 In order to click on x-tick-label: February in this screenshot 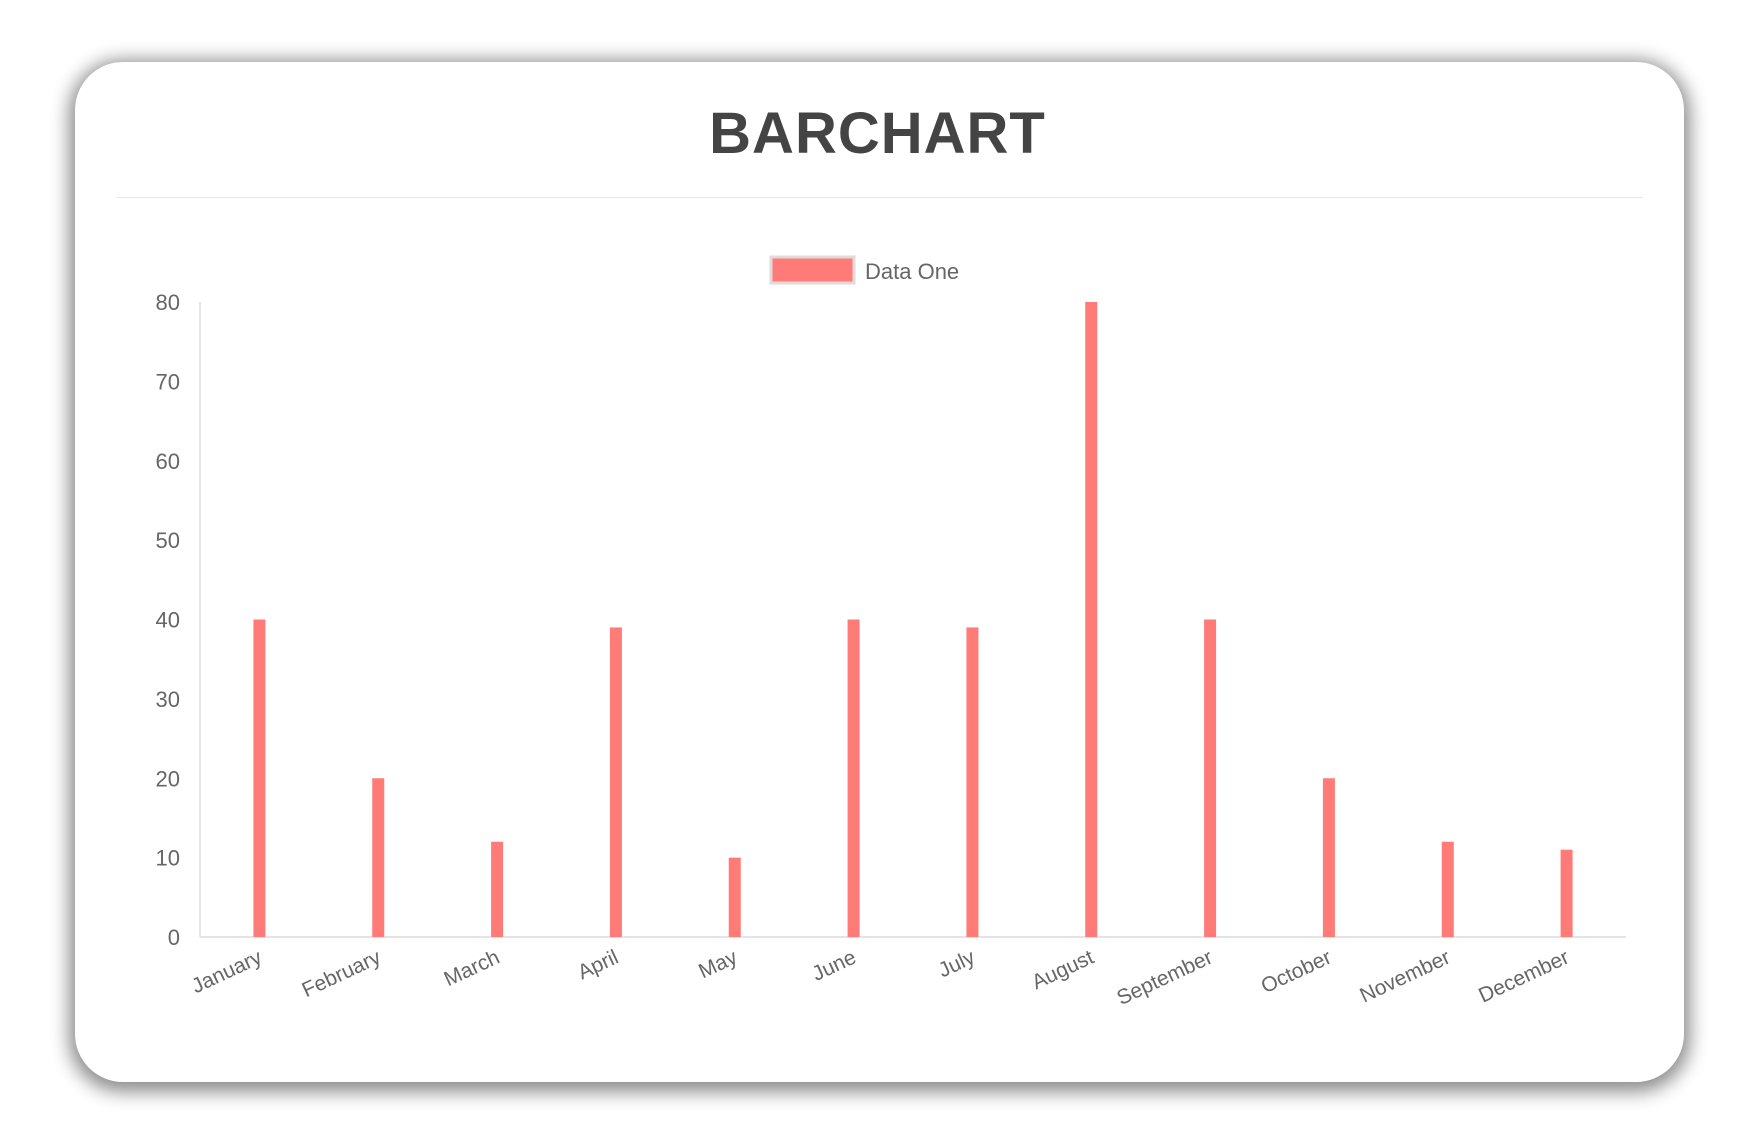, I will do `click(341, 973)`.